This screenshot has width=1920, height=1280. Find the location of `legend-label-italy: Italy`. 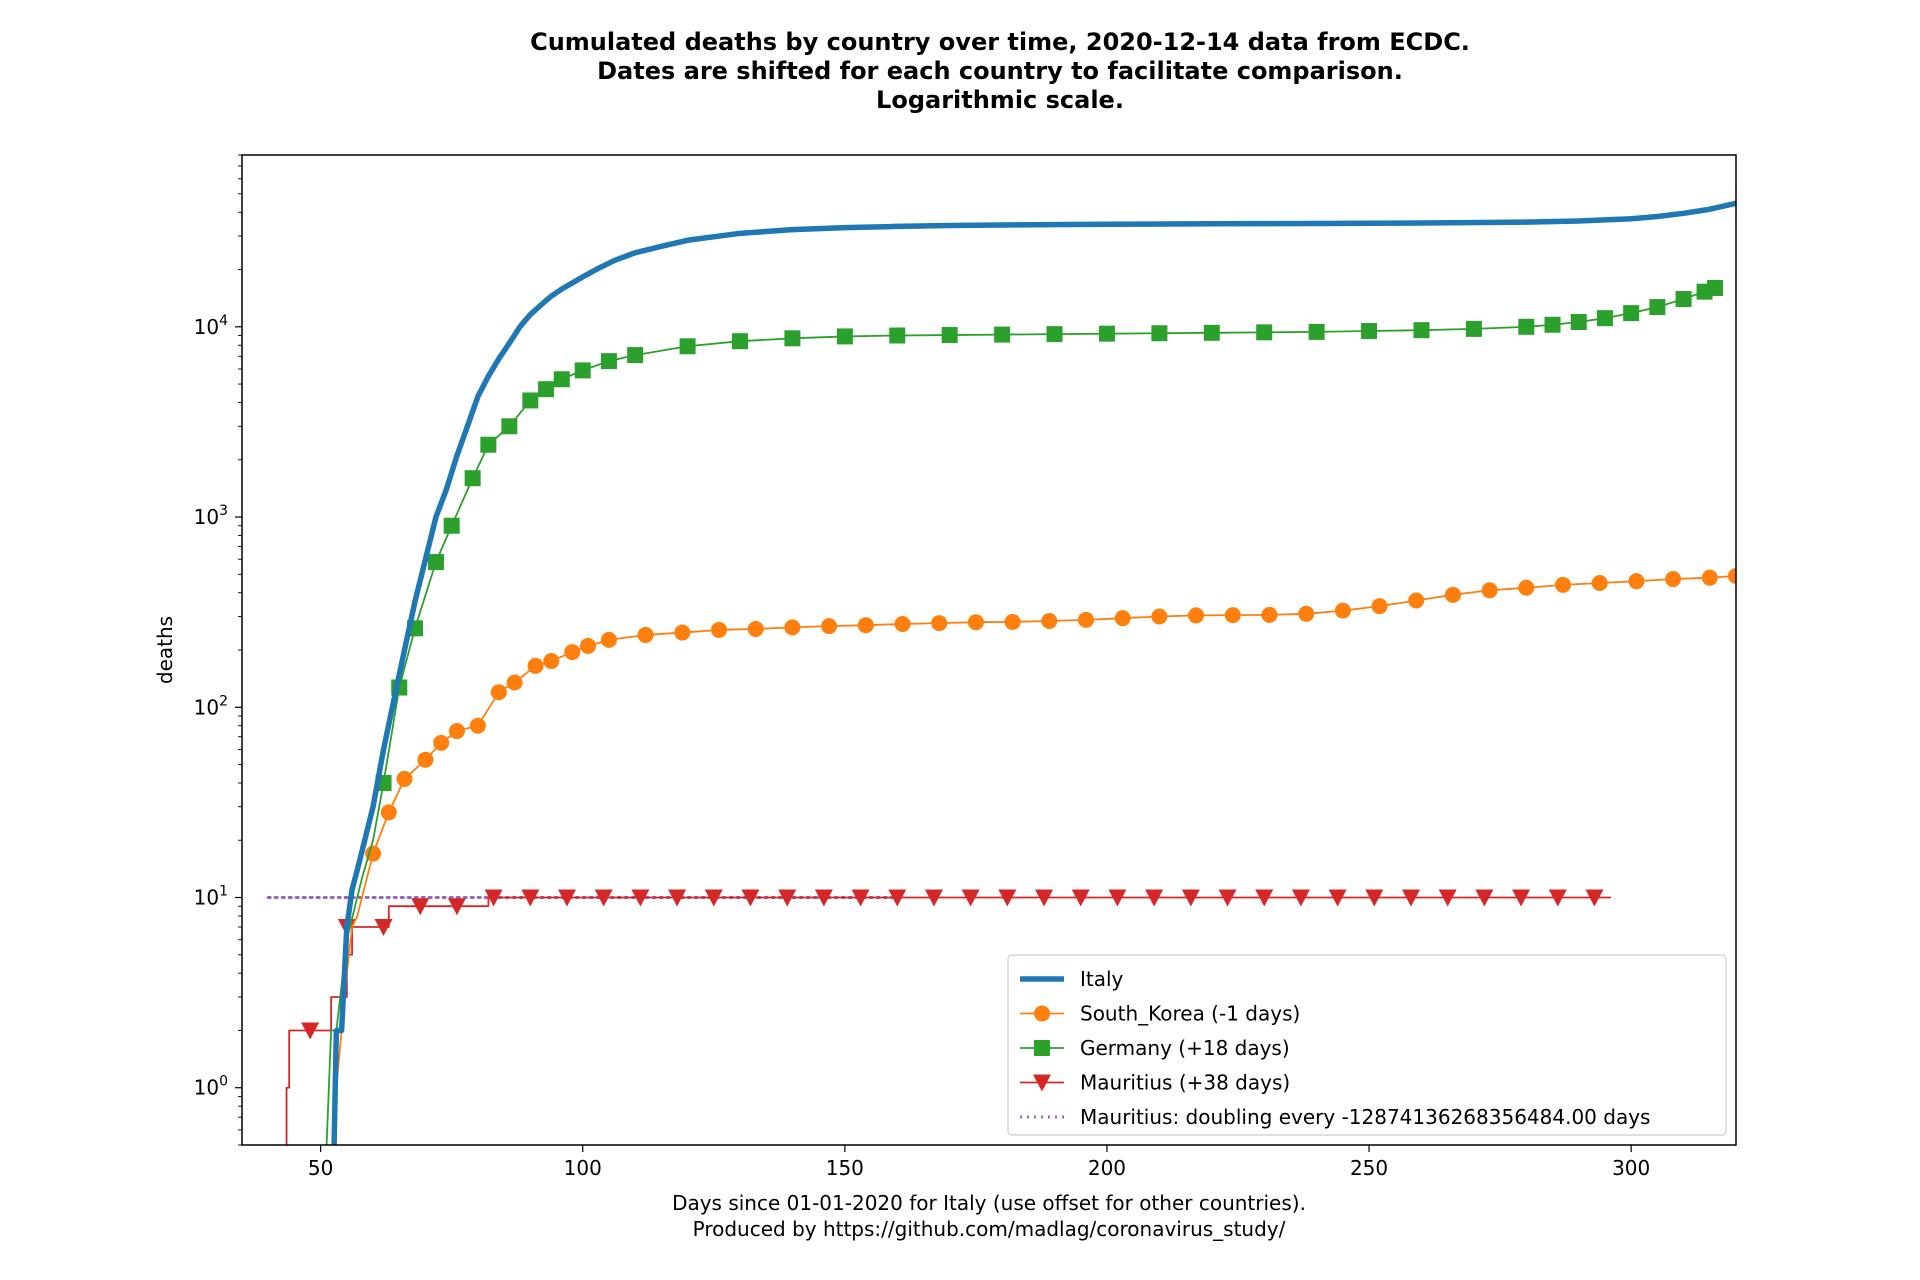

legend-label-italy: Italy is located at coordinates (1102, 979).